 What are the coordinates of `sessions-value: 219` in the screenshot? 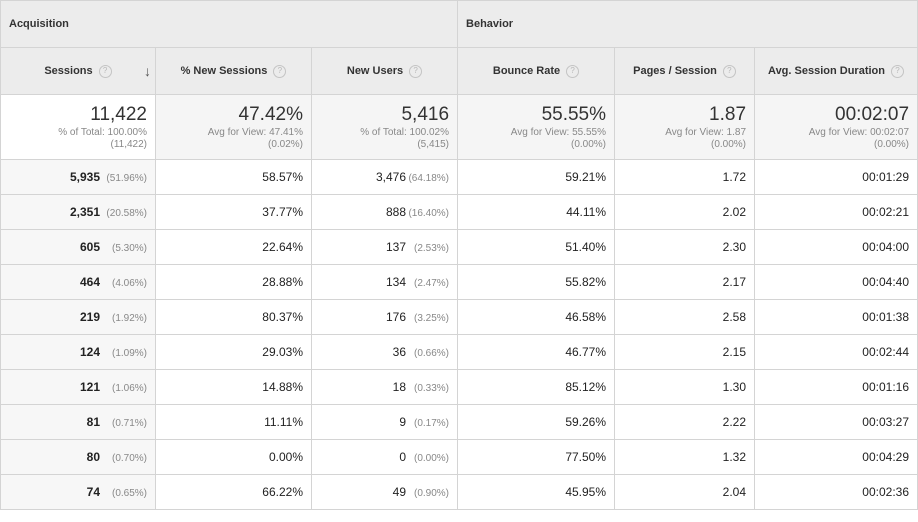 It's located at (89, 317).